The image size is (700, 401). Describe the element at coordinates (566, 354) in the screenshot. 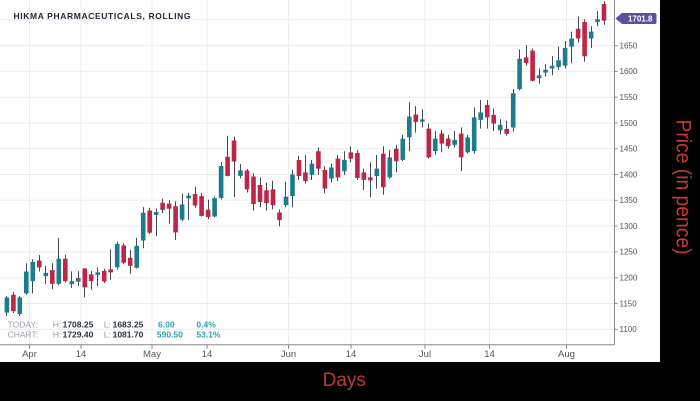

I see `svg-text: Aug` at that location.